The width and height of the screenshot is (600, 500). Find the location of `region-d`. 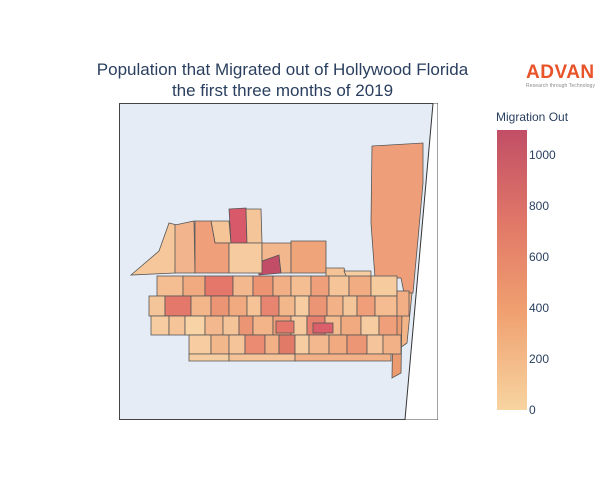

region-d is located at coordinates (308, 257).